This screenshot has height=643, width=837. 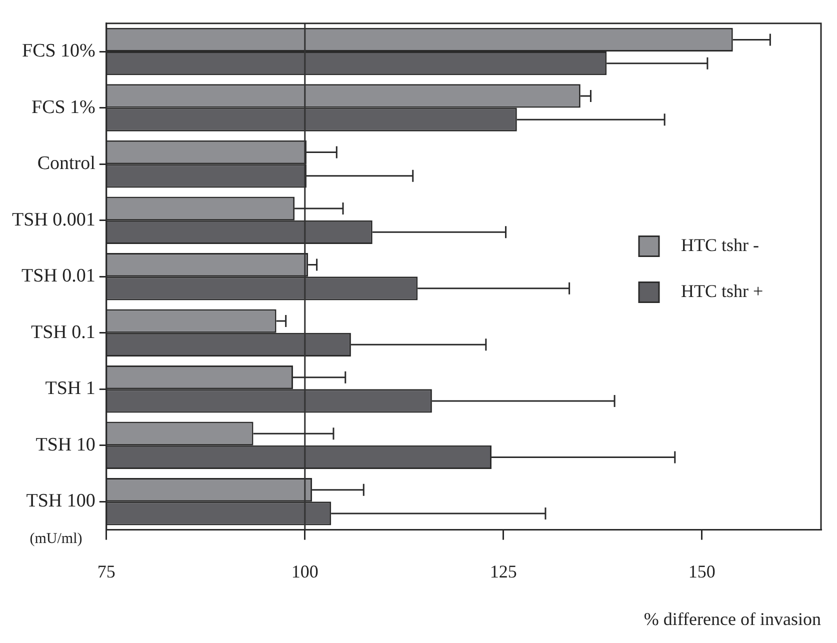 What do you see at coordinates (66, 445) in the screenshot?
I see `y-tick-label: TSH 10` at bounding box center [66, 445].